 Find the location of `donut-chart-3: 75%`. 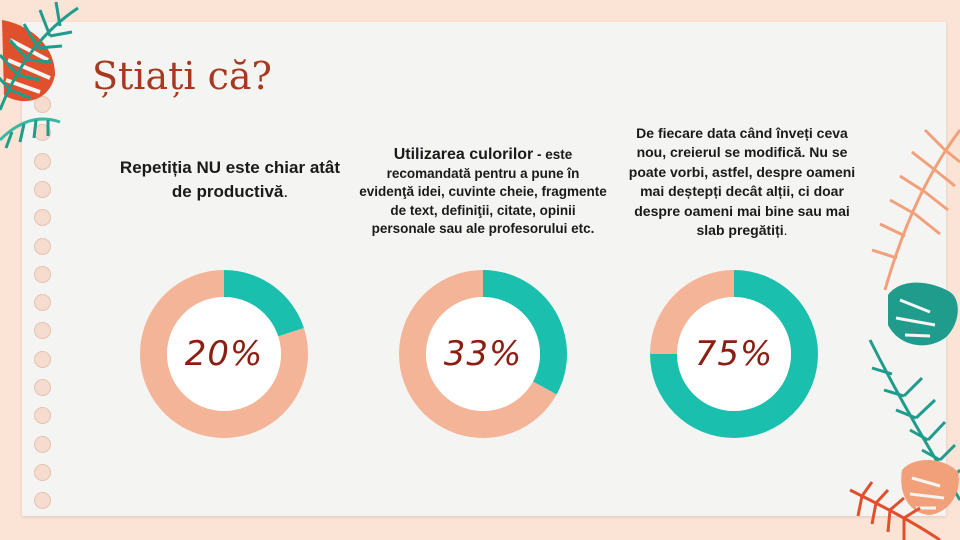

donut-chart-3: 75% is located at coordinates (734, 354).